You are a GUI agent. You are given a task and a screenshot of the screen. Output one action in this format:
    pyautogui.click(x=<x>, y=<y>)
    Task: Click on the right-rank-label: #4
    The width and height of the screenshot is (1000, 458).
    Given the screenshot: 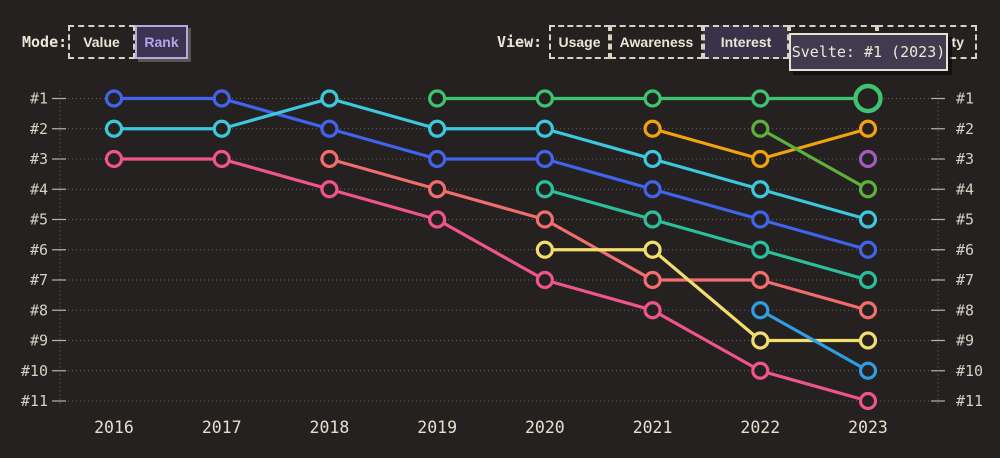 What is the action you would take?
    pyautogui.click(x=965, y=189)
    